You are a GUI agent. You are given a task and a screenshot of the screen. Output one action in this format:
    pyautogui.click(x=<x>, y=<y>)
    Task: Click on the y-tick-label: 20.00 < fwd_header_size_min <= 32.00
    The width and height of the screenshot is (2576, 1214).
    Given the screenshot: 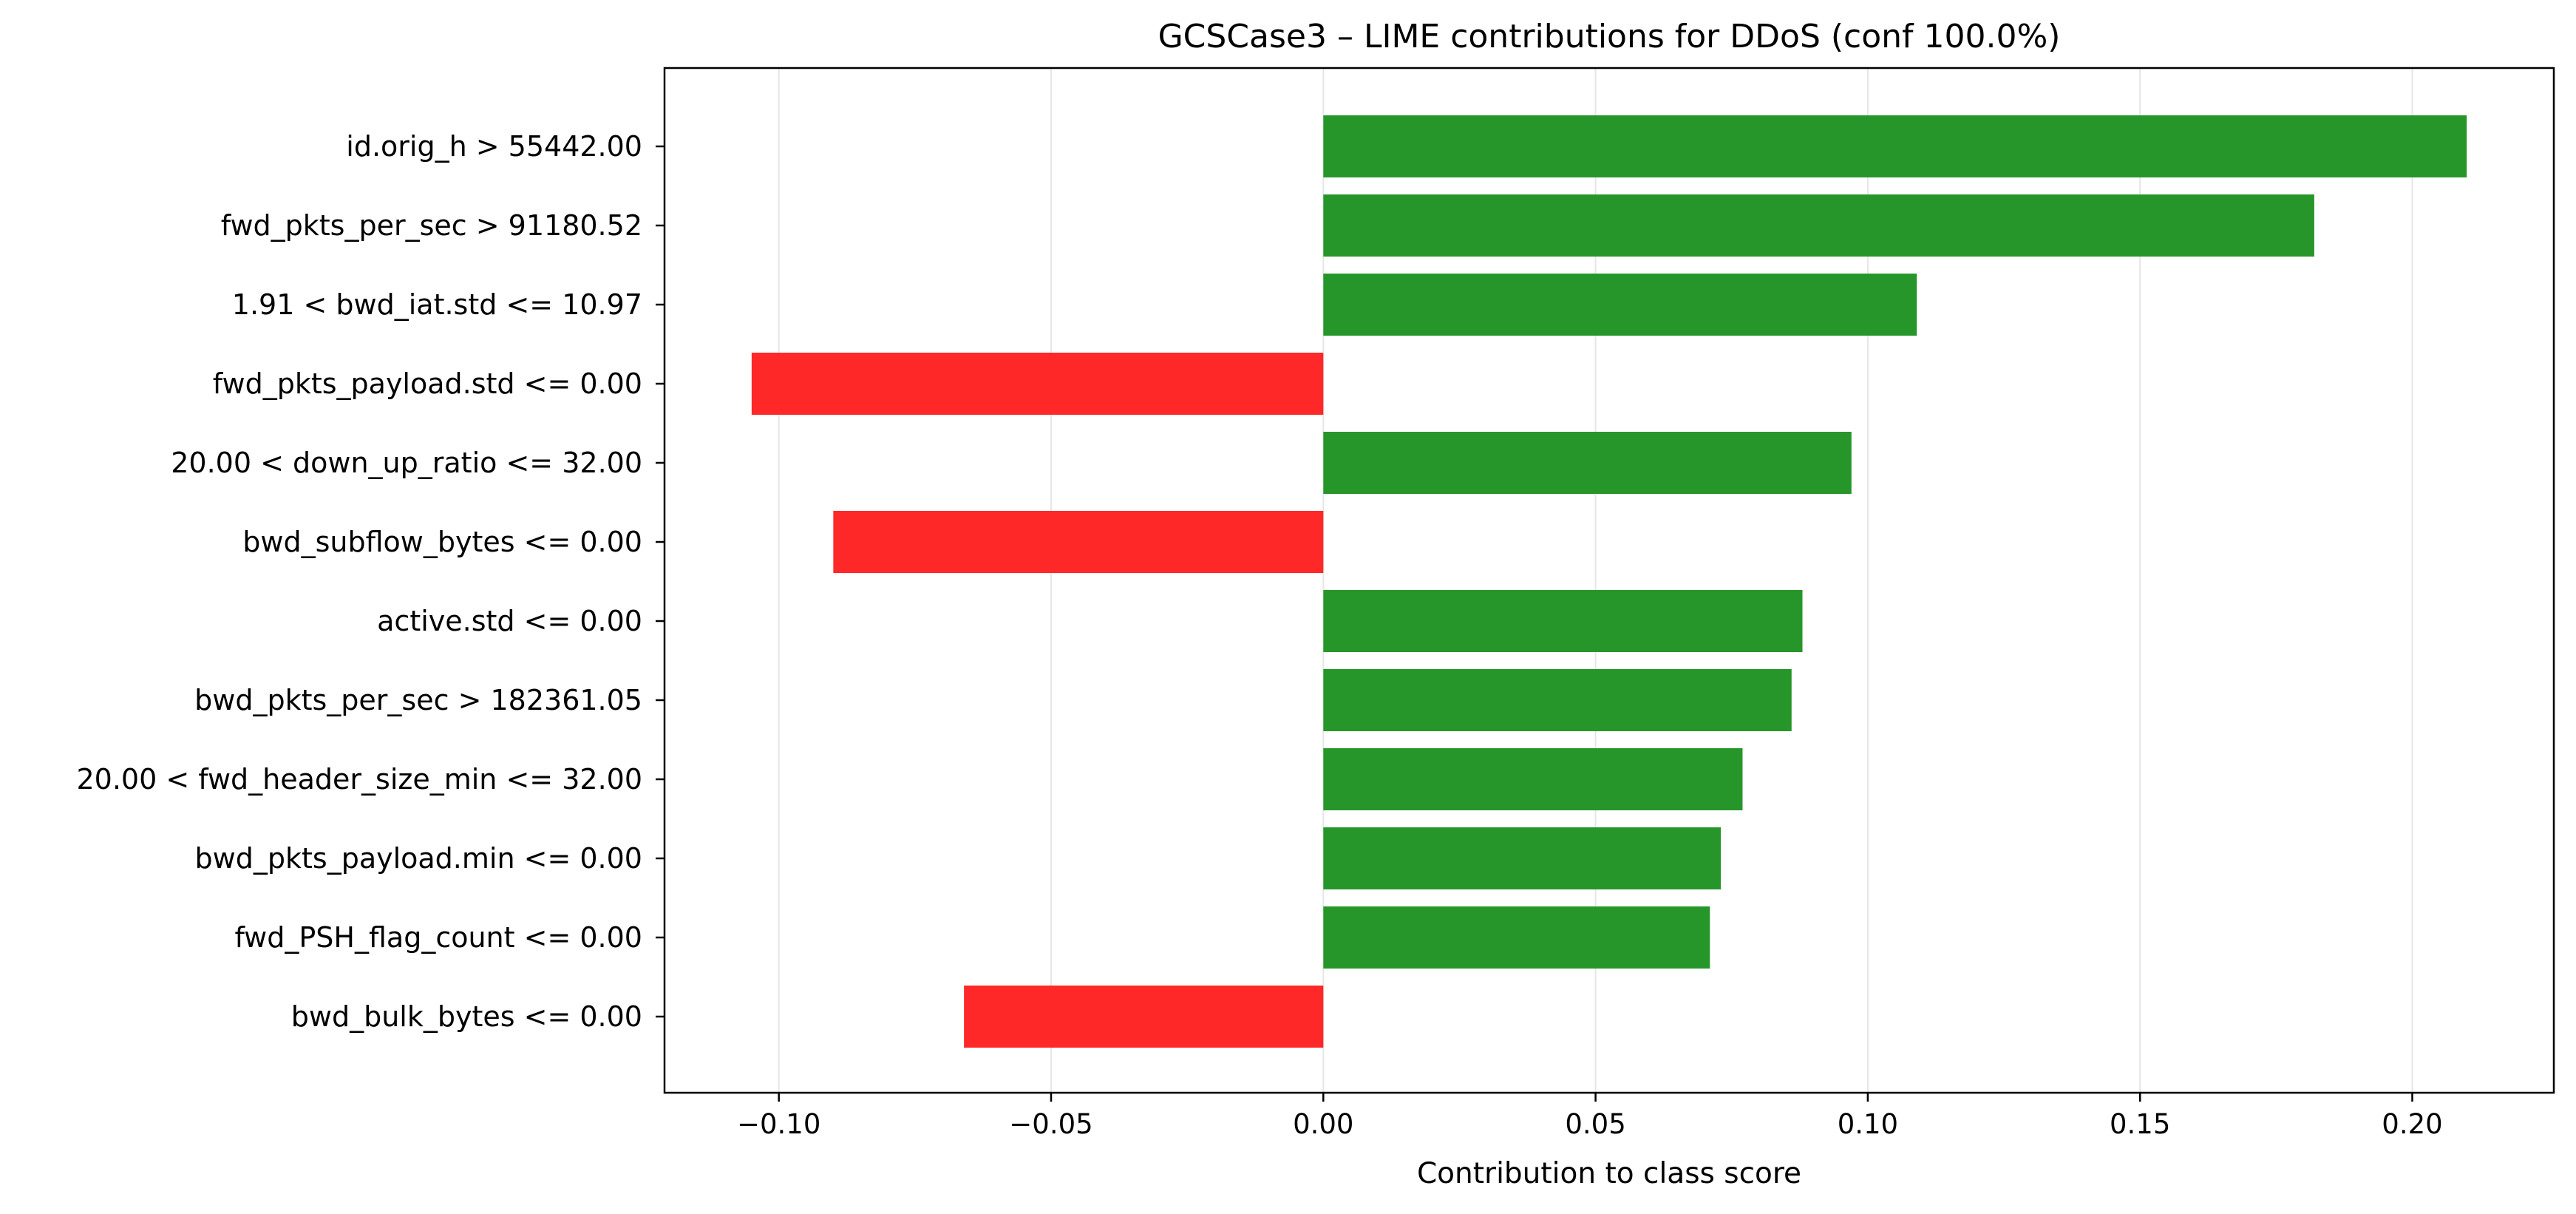 What is the action you would take?
    pyautogui.click(x=359, y=779)
    